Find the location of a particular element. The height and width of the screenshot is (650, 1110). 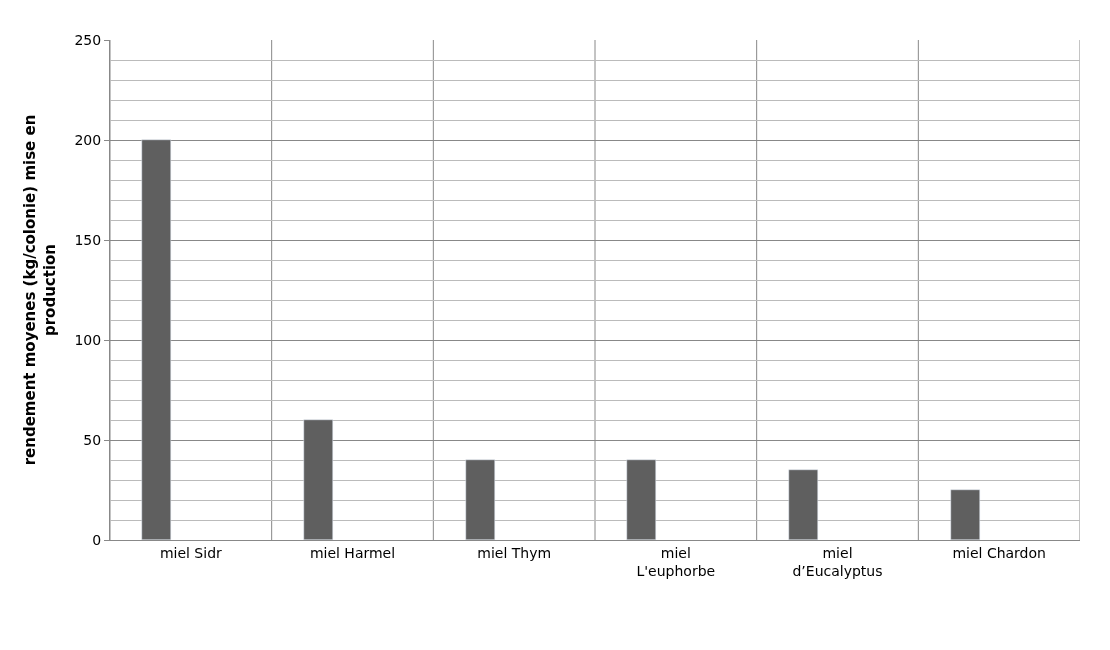

y-tick-label: 200 is located at coordinates (88, 139).